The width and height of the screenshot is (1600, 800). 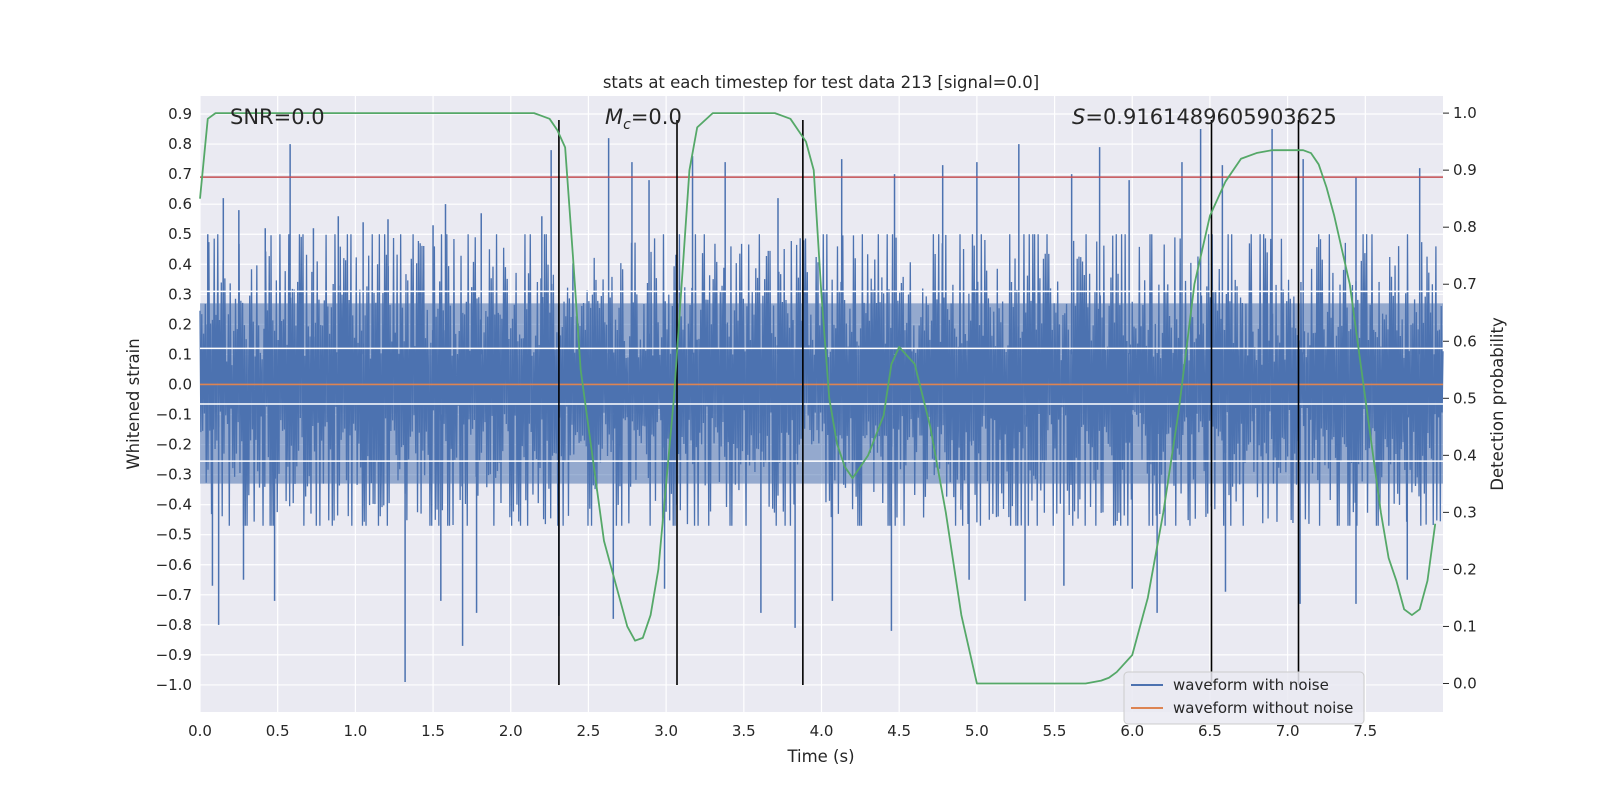 What do you see at coordinates (511, 731) in the screenshot?
I see `x-tick-label: 2.0` at bounding box center [511, 731].